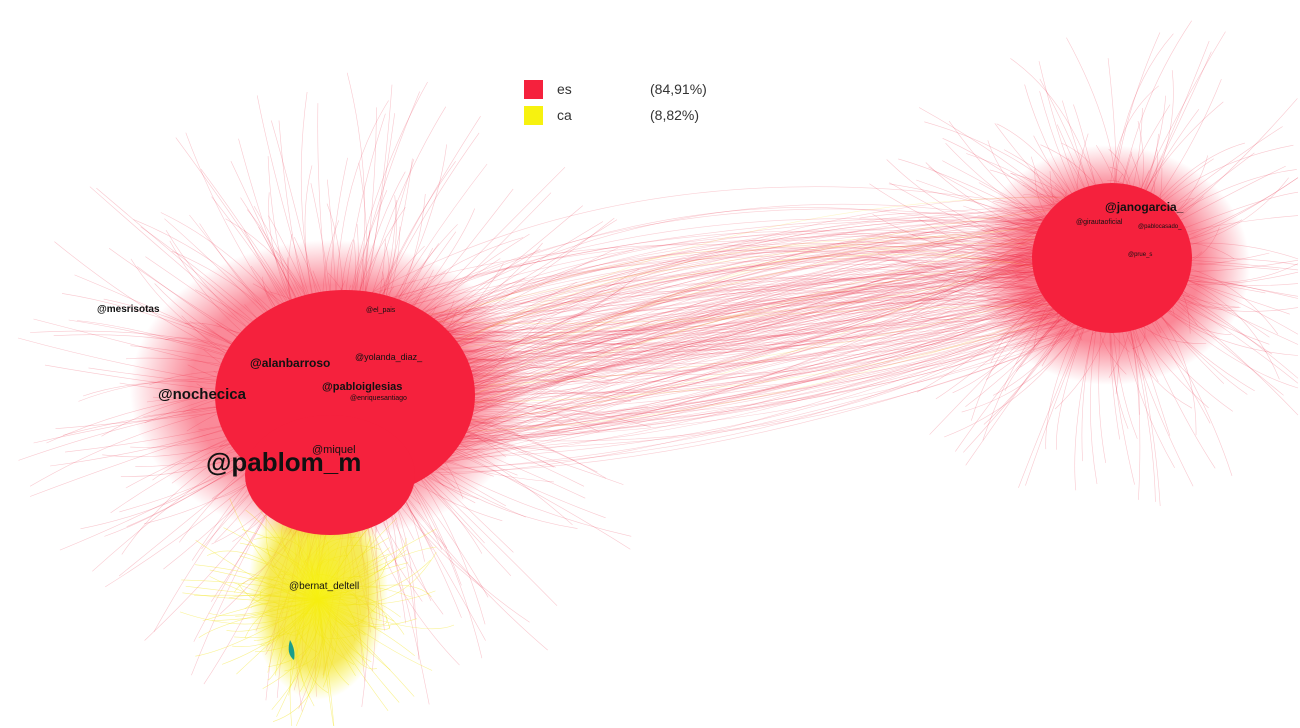 This screenshot has height=728, width=1300. I want to click on legend-label-es: es, so click(564, 89).